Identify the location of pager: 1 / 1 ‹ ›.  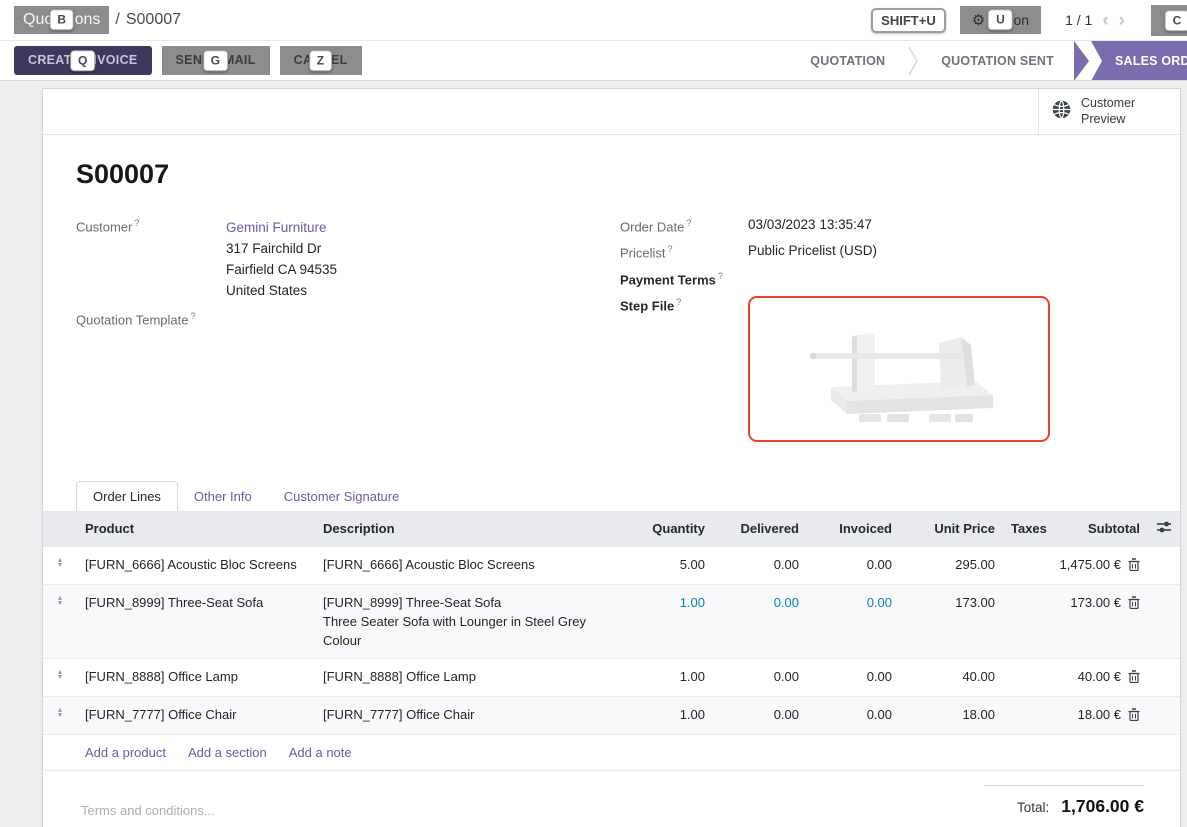
(1095, 20).